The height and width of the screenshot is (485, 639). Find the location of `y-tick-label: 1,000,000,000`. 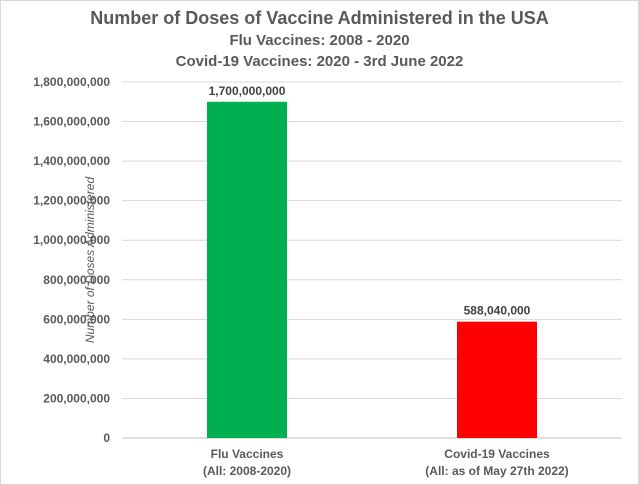

y-tick-label: 1,000,000,000 is located at coordinates (71, 240).